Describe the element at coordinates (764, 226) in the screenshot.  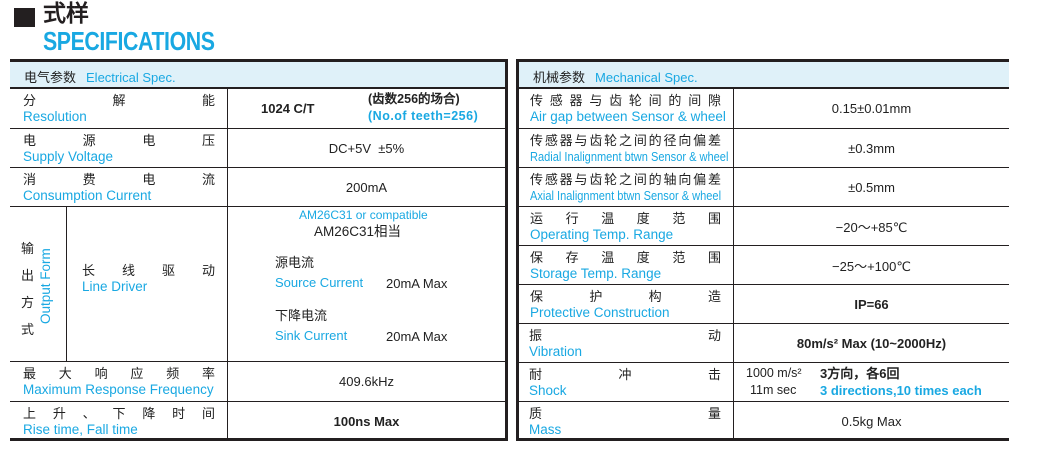
I see `row-operating-temp: 运行温度范围 Operating Temp. Range −20〜+85℃` at that location.